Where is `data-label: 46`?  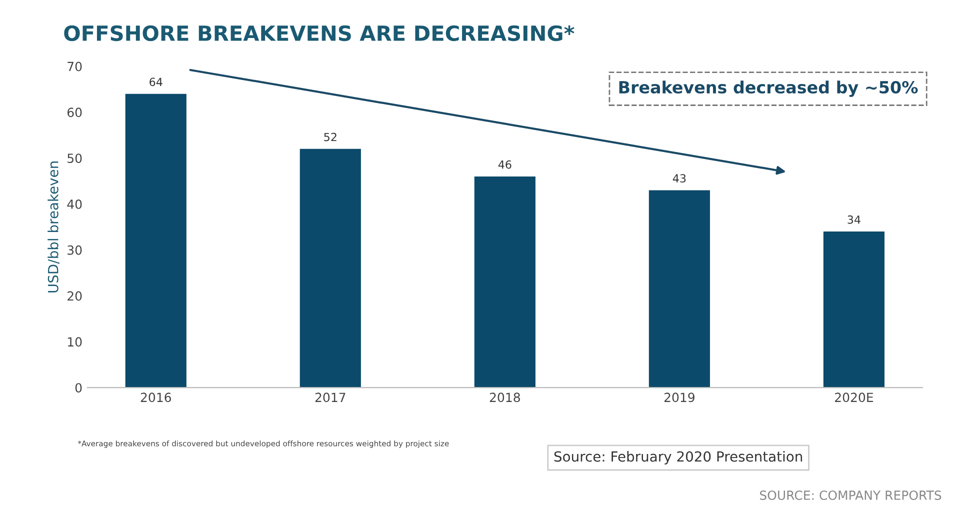 data-label: 46 is located at coordinates (505, 164).